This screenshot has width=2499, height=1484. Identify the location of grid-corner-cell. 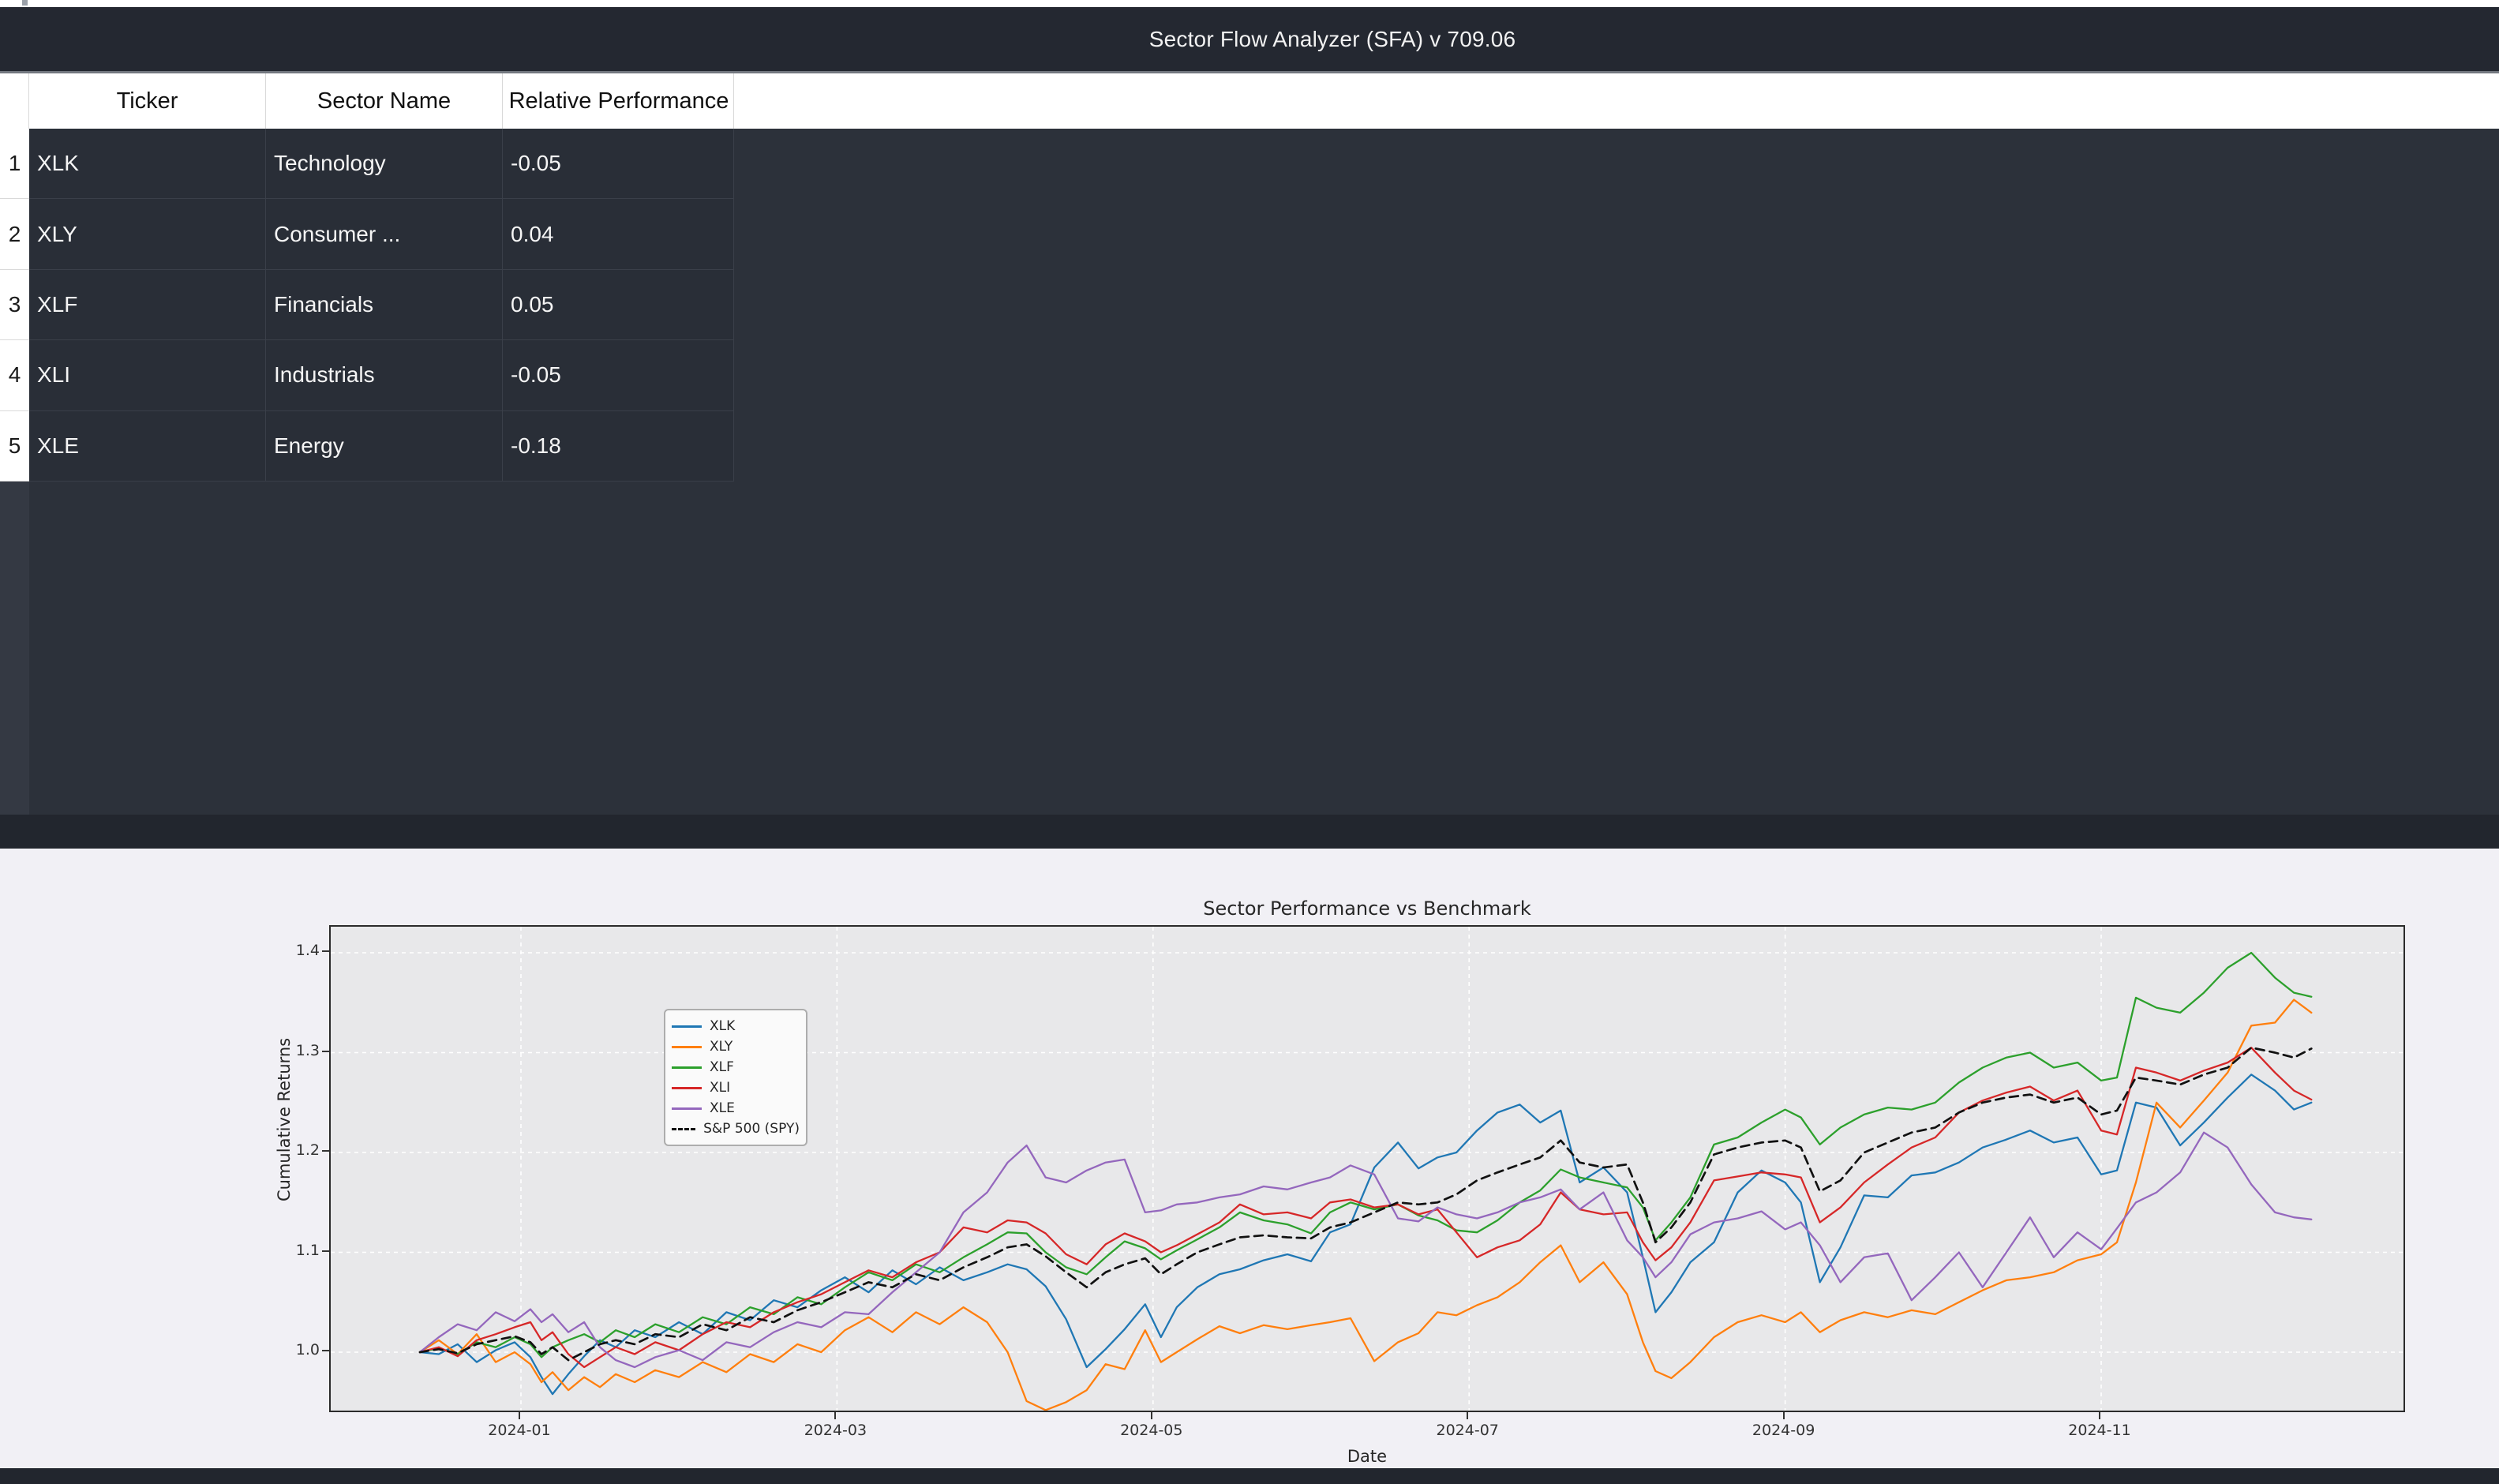
(15, 101).